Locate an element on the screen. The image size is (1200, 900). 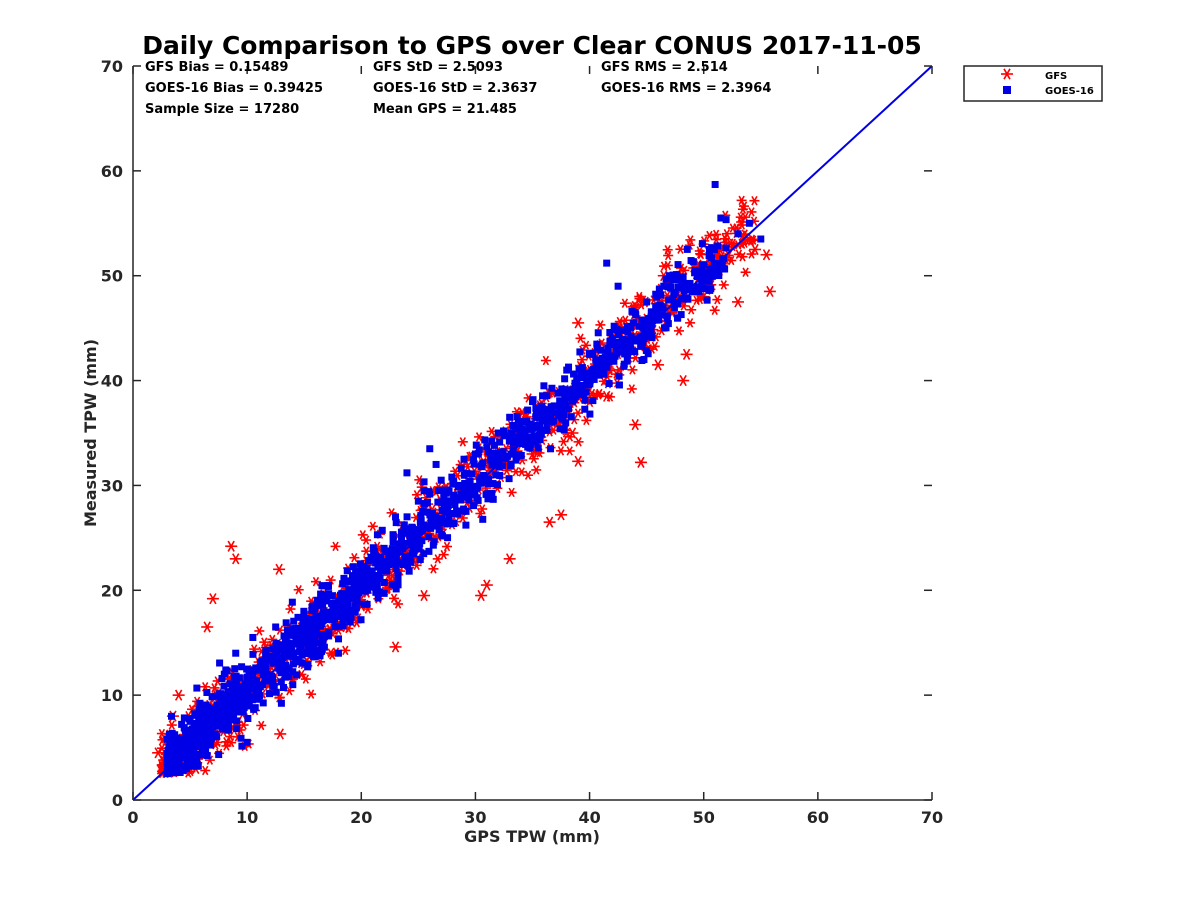
y-tick-label: 70 is located at coordinates (112, 66).